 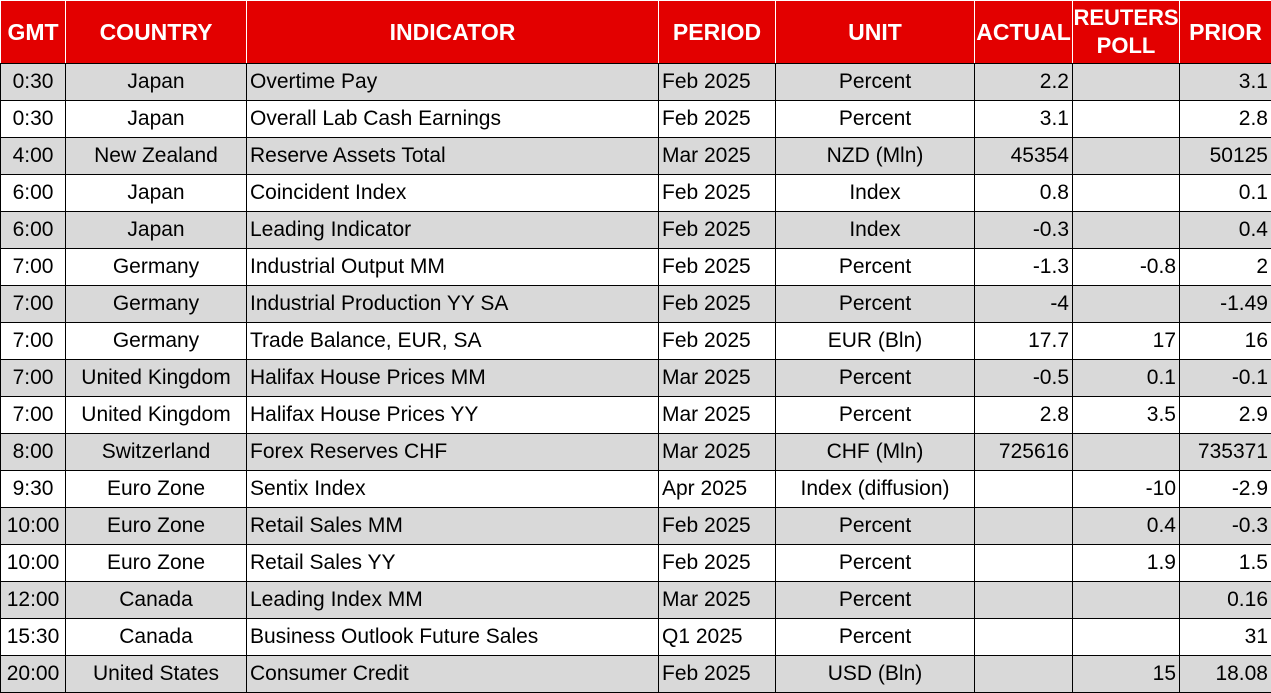 I want to click on cell-prior: 0.1, so click(x=1225, y=193).